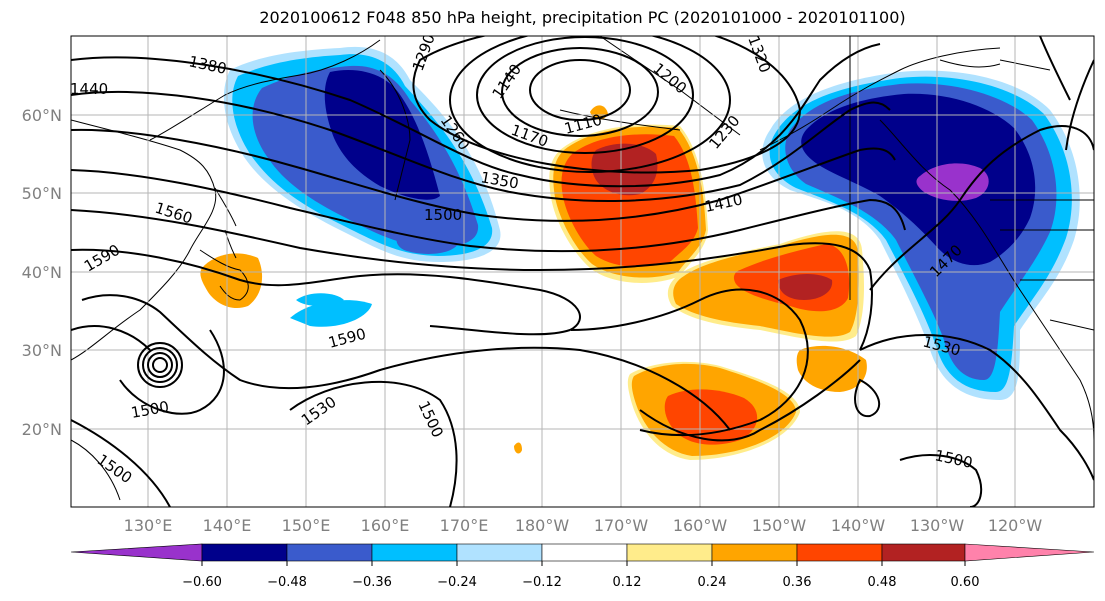 The width and height of the screenshot is (1105, 601). I want to click on colorbar-tick-label: 0.24, so click(712, 582).